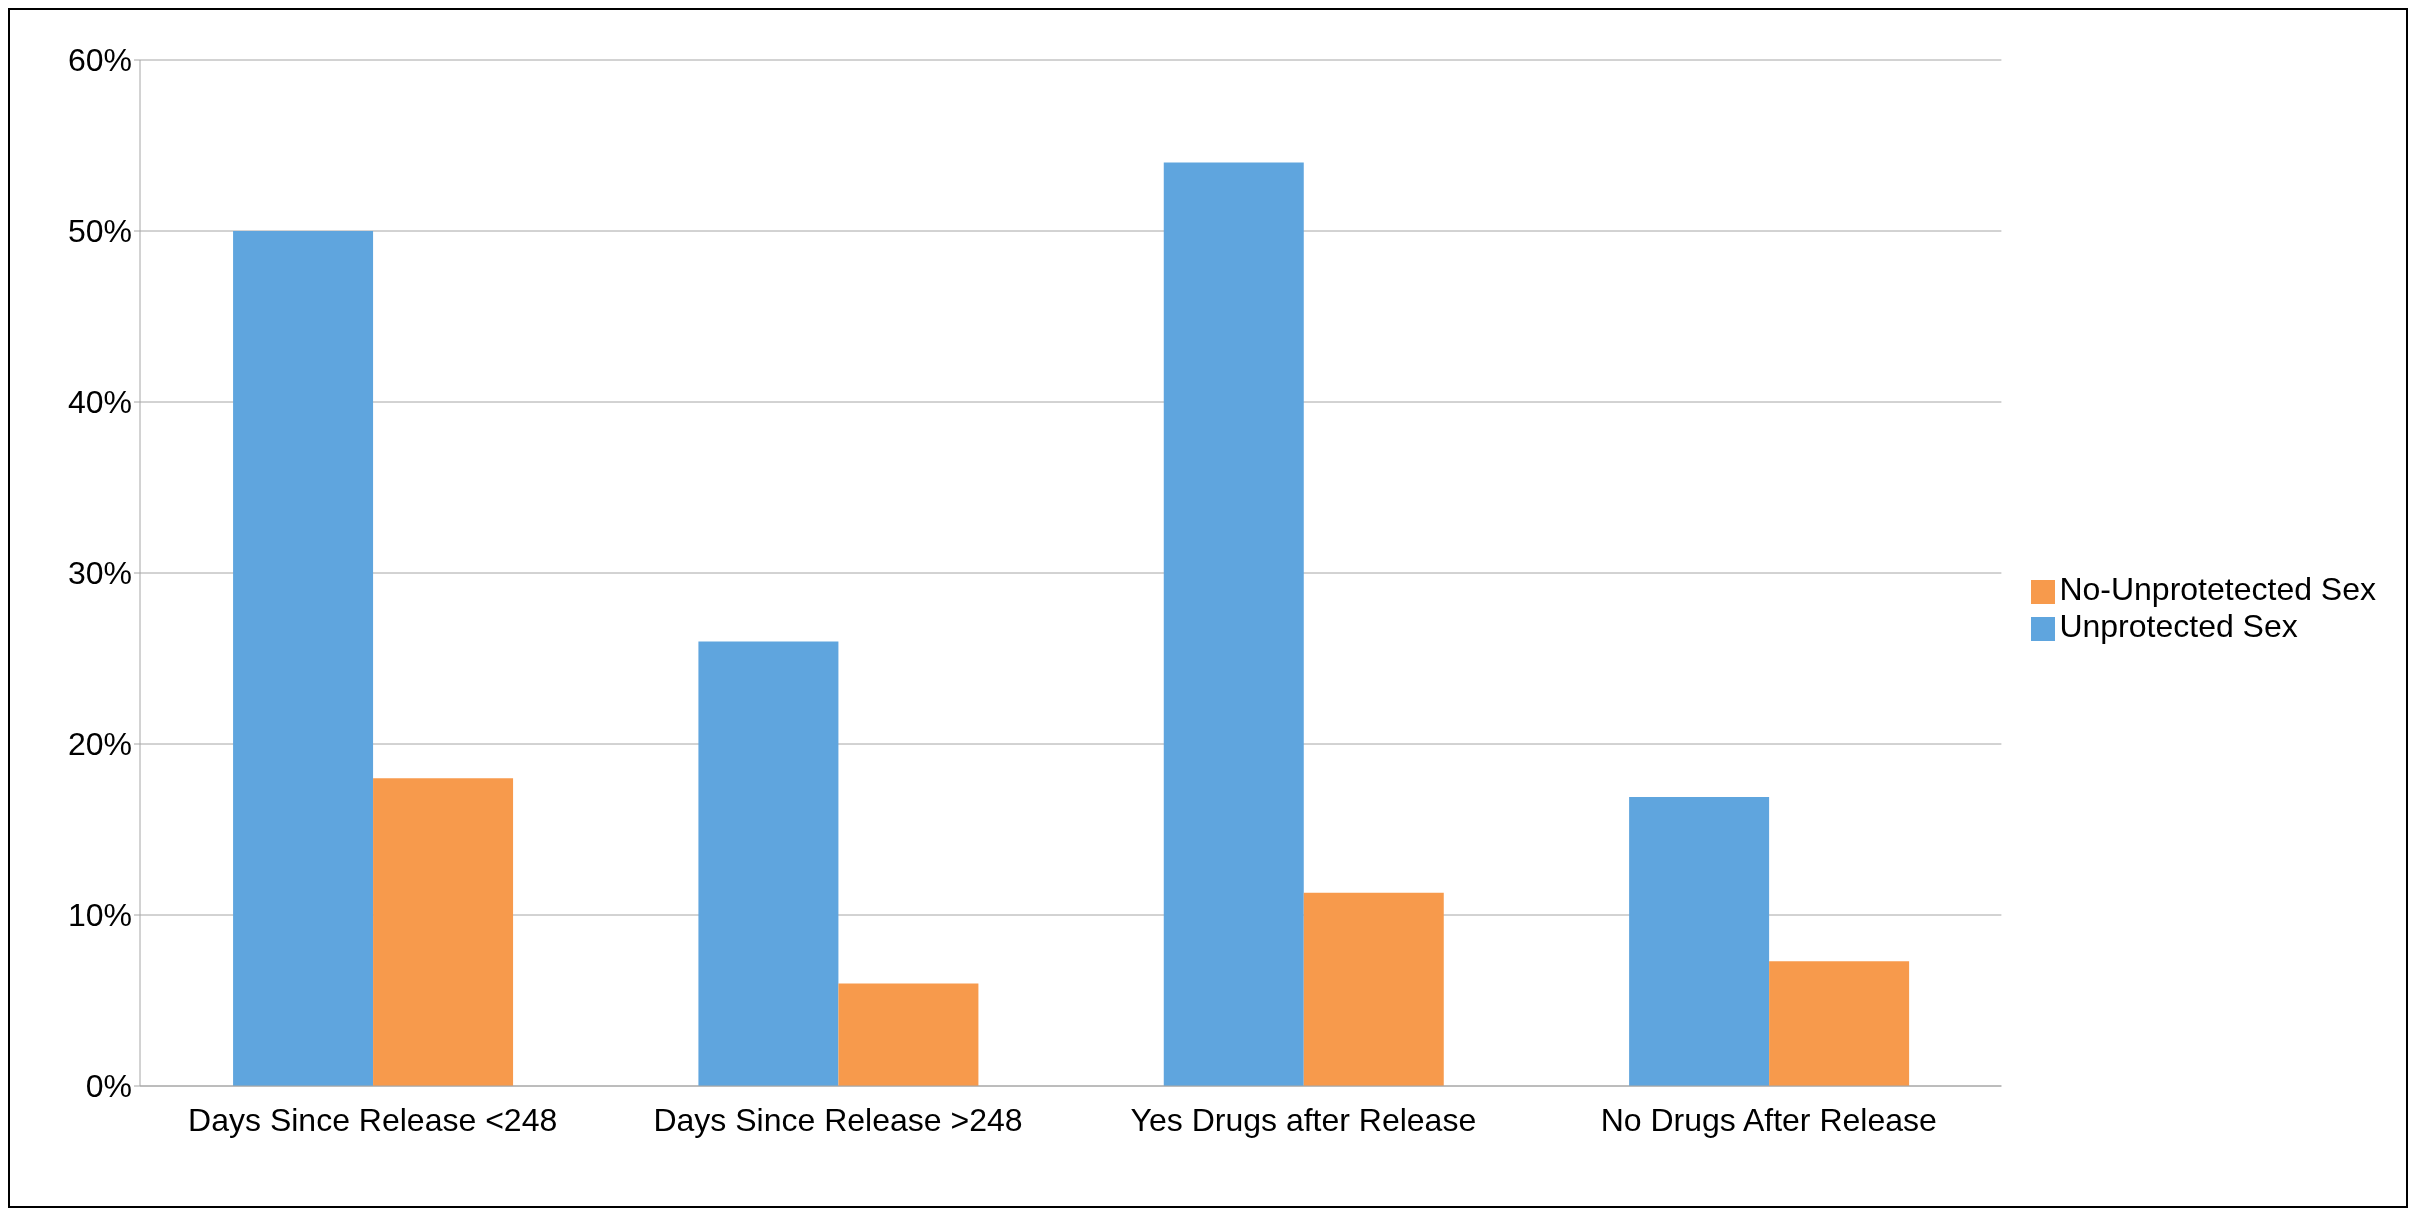  I want to click on y-tick-label: 10%, so click(99, 915).